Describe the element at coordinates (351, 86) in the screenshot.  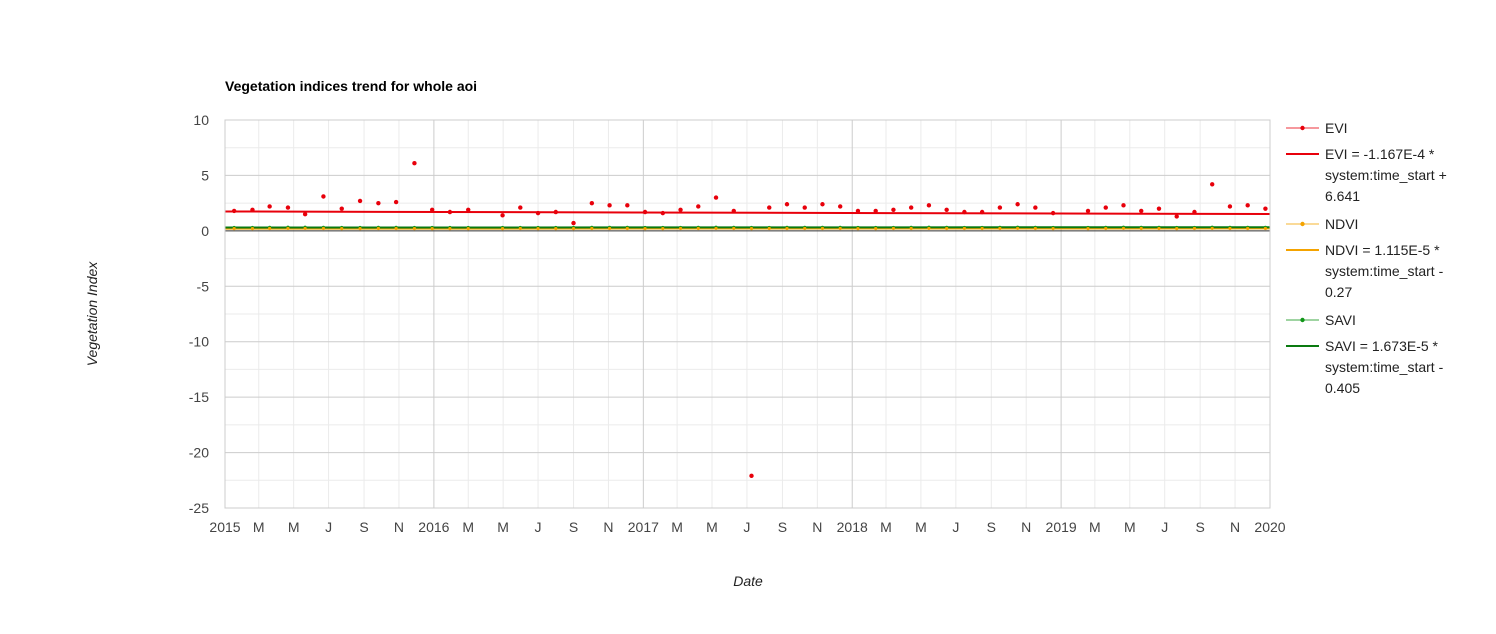
I see `chart-title: Vegetation indices trend for whole aoi` at that location.